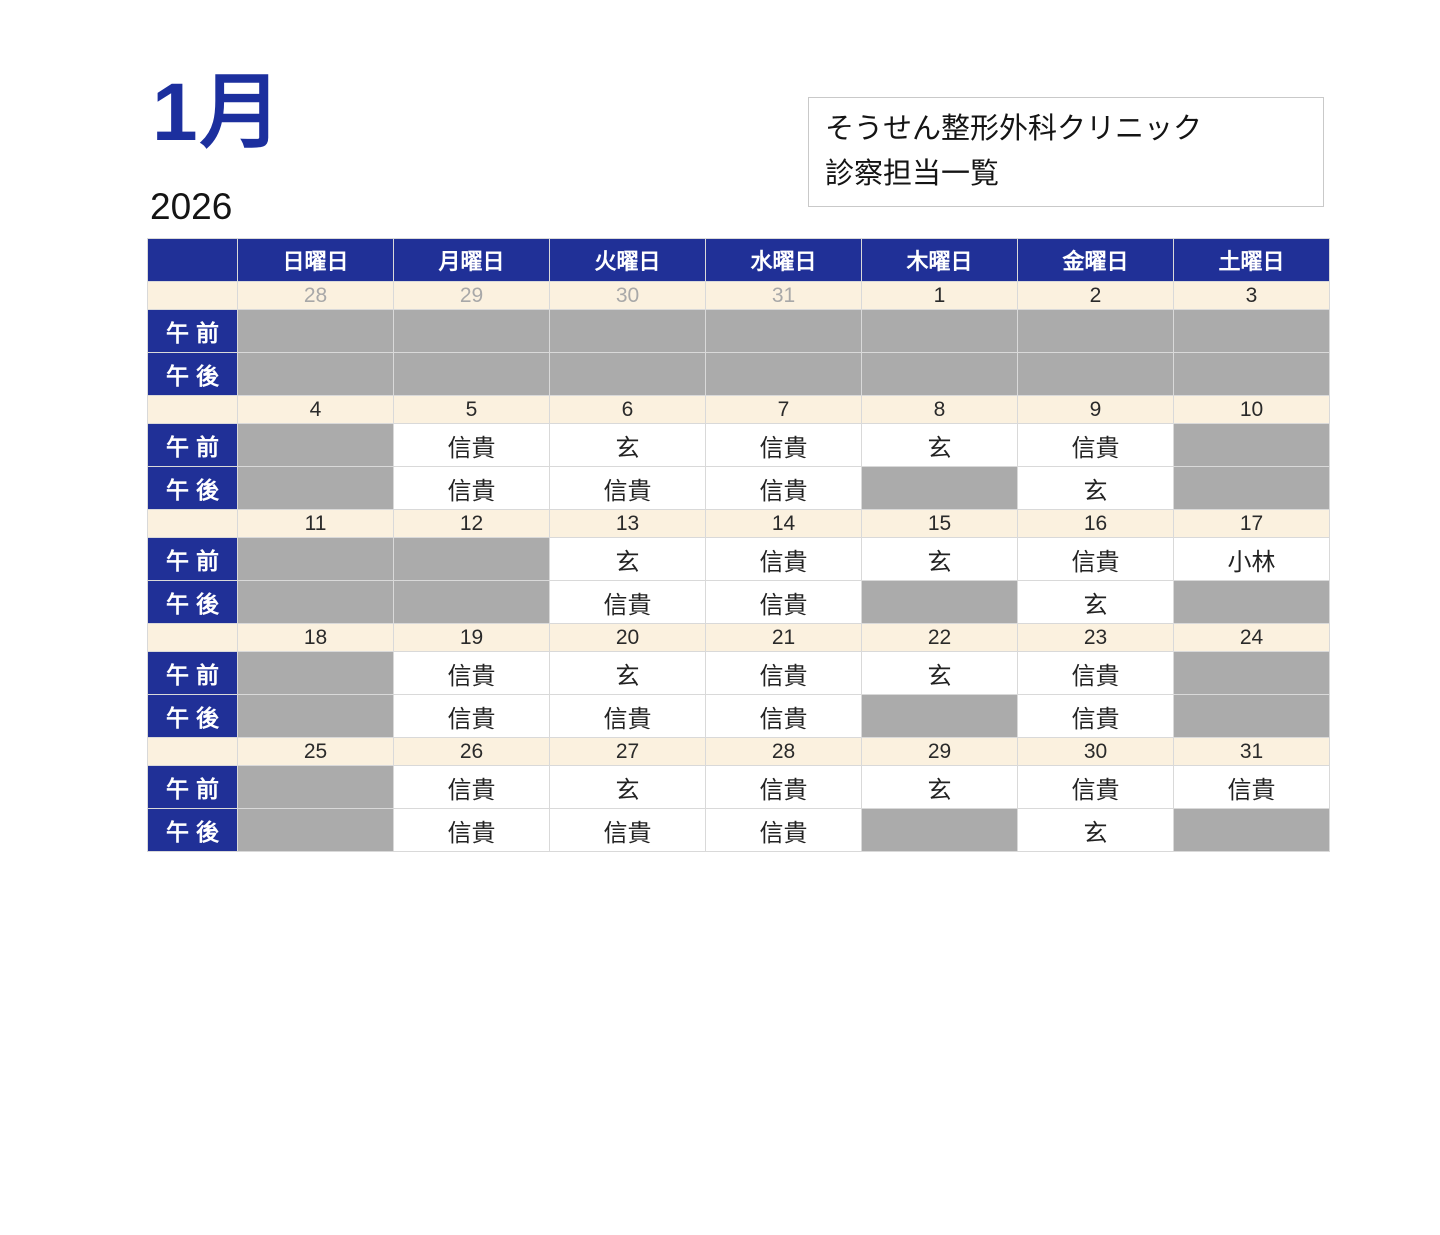  I want to click on date-row: 4 5 6 7 8 9 10, so click(738, 409).